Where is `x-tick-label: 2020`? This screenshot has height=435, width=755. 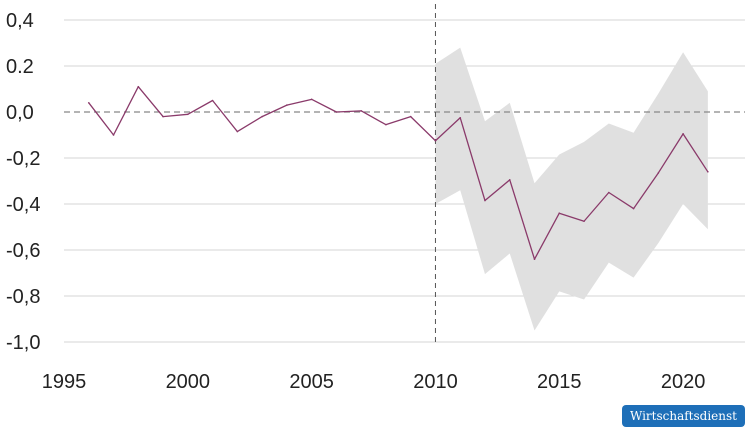 x-tick-label: 2020 is located at coordinates (683, 382).